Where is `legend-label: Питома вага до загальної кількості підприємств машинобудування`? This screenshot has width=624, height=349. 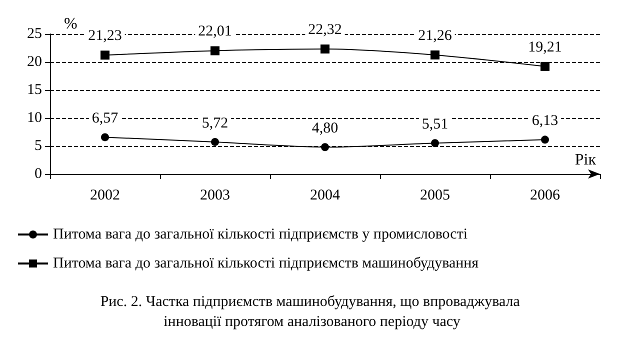 legend-label: Питома вага до загальної кількості підприємств машинобудування is located at coordinates (266, 264).